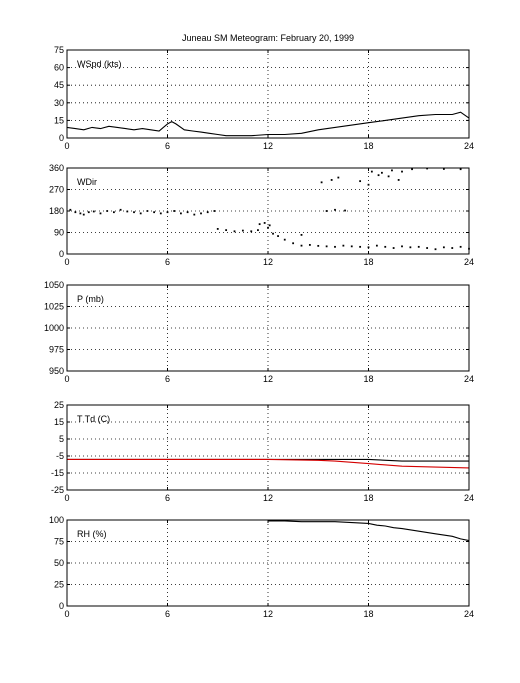  I want to click on panel-label: P (mb), so click(90, 299).